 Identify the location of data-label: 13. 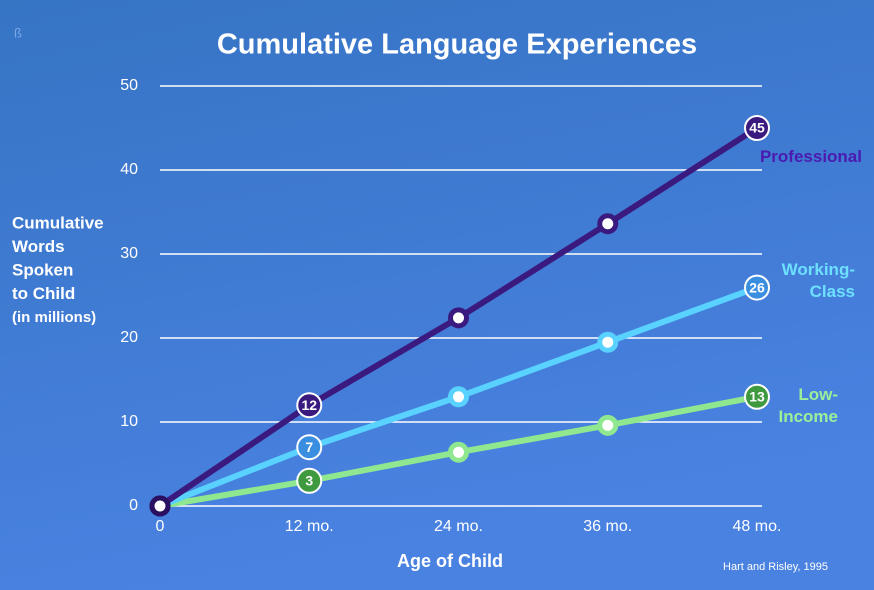
(757, 397).